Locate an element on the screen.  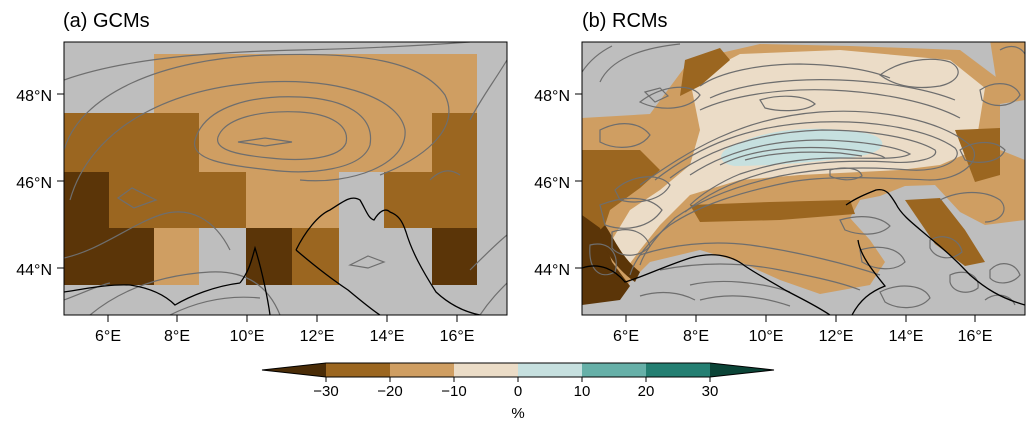
colorbar-tick-label: 0 is located at coordinates (518, 391).